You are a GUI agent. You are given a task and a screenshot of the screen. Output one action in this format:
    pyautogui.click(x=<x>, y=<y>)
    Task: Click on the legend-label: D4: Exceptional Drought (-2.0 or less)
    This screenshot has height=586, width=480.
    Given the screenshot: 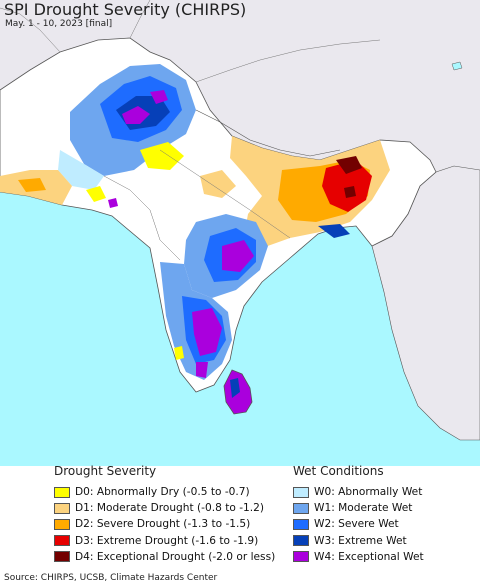 What is the action you would take?
    pyautogui.click(x=175, y=556)
    